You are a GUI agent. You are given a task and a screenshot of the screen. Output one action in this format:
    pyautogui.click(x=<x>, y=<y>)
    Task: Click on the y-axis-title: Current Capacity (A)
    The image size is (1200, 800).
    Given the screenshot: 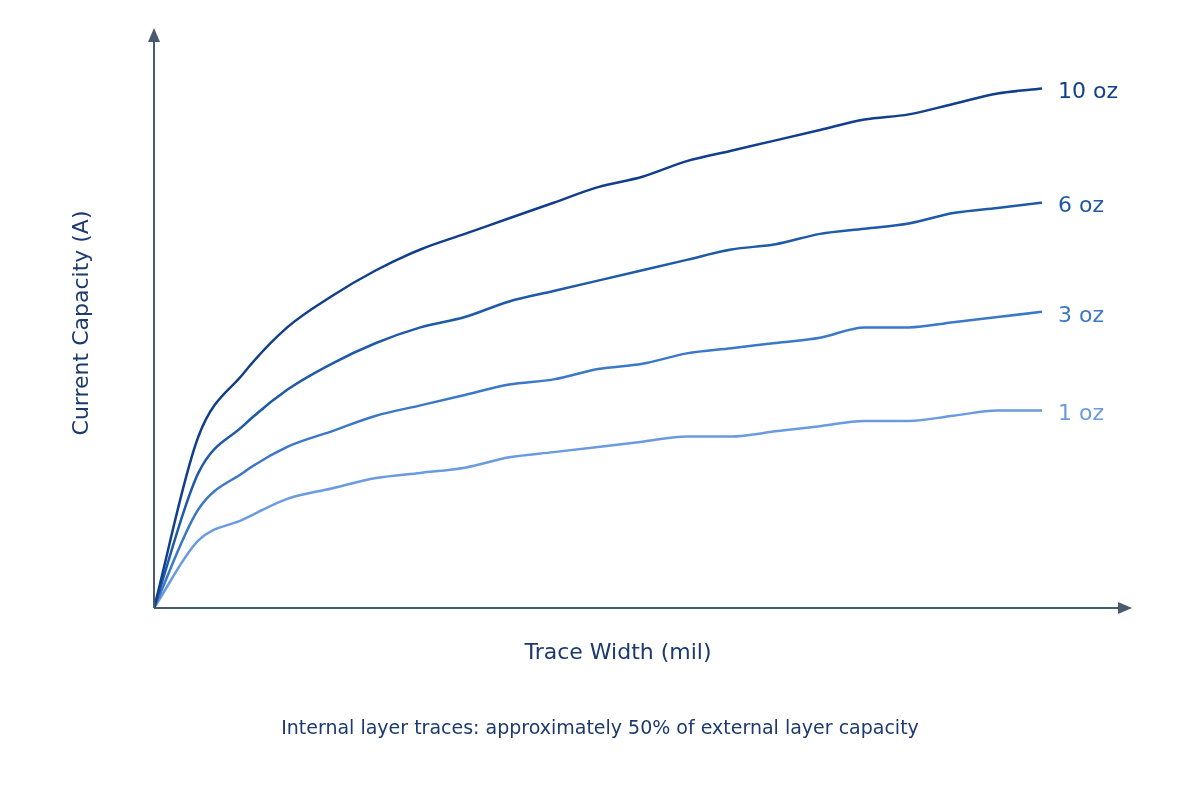 What is the action you would take?
    pyautogui.click(x=80, y=323)
    